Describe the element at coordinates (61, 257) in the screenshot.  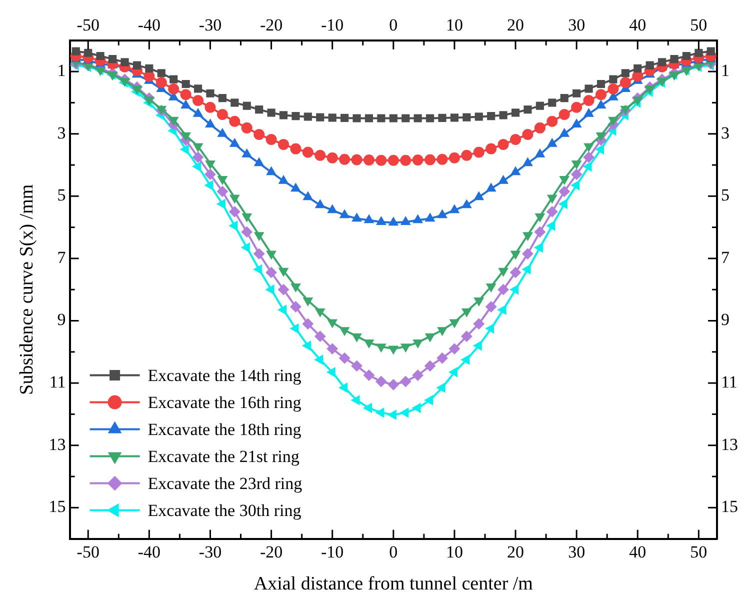
I see `y-tick-label: 7` at that location.